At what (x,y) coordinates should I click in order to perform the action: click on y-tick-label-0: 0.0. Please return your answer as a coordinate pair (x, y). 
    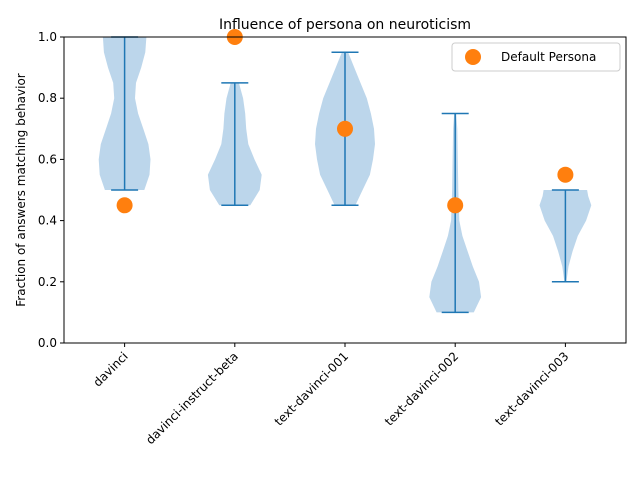
    Looking at the image, I should click on (47, 343).